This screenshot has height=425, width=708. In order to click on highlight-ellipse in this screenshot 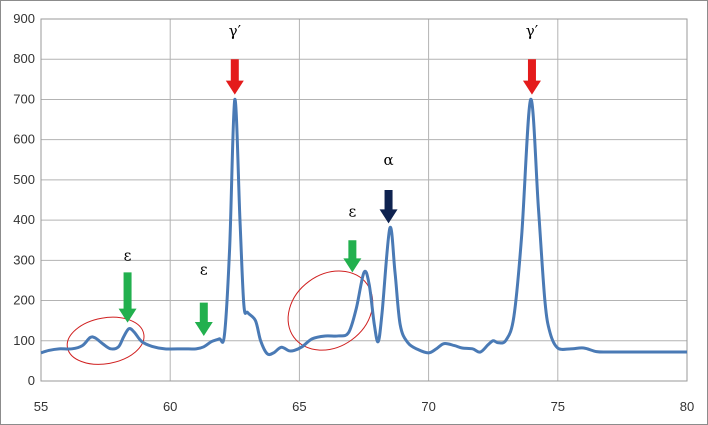, I will do `click(330, 310)`.